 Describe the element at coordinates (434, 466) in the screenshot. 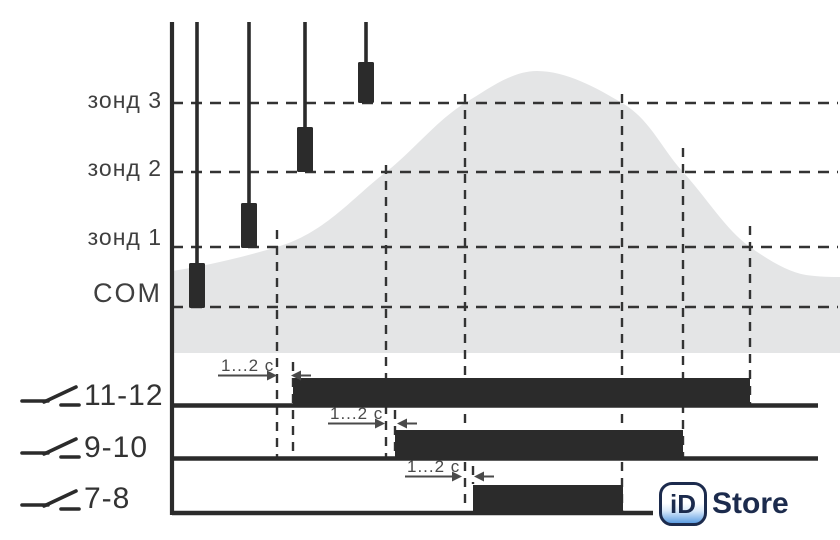

I see `delay-annotation-3: 1...2 с` at that location.